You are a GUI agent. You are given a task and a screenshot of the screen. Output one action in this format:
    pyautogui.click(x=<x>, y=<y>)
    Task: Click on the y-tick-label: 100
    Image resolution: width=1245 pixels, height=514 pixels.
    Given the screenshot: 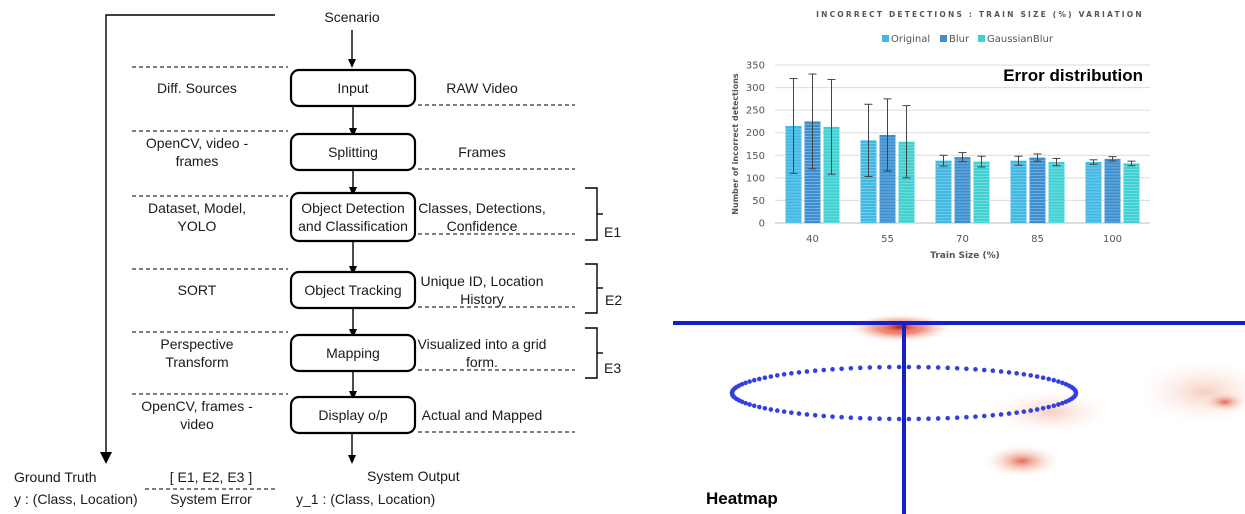 What is the action you would take?
    pyautogui.click(x=755, y=178)
    